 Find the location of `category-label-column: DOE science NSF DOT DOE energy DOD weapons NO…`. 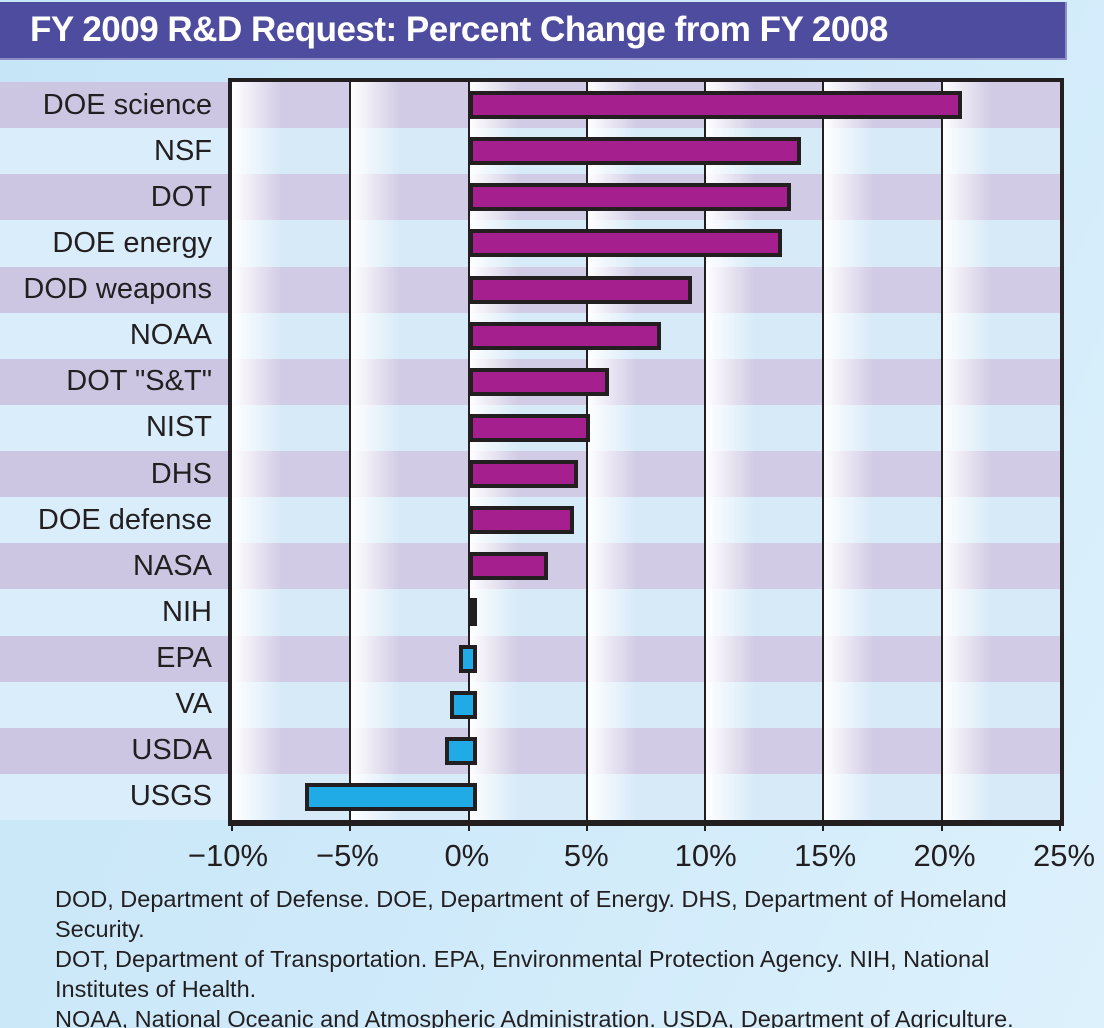

category-label-column: DOE science NSF DOT DOE energy DOD weapons NO… is located at coordinates (114, 451).